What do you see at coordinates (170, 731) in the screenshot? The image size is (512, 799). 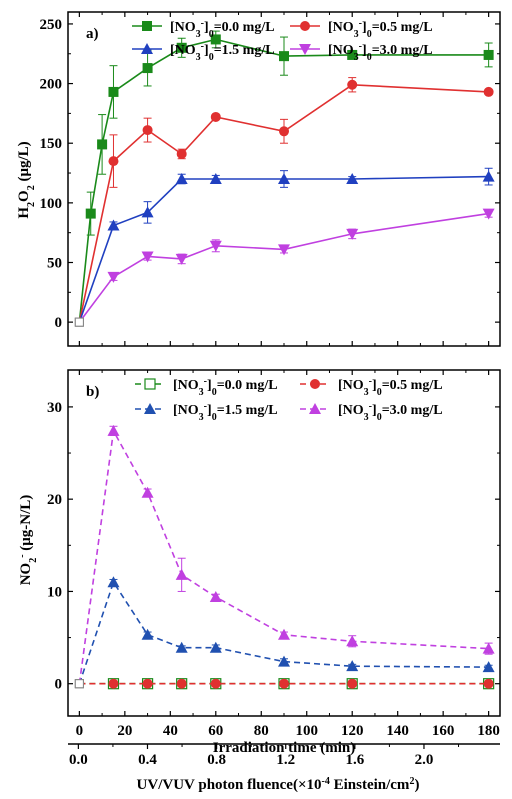 I see `x-tick-label: 40` at bounding box center [170, 731].